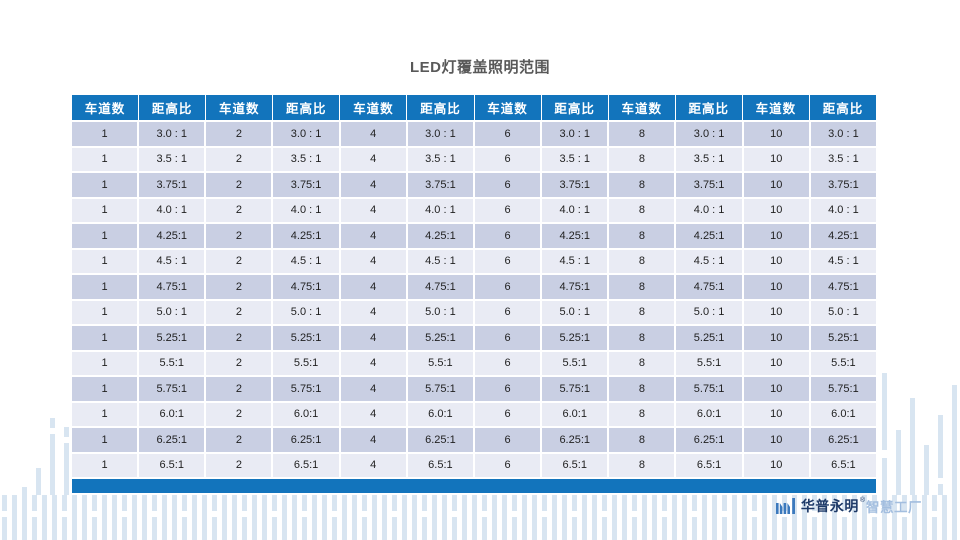 The height and width of the screenshot is (540, 960). Describe the element at coordinates (862, 500) in the screenshot. I see `registered-mark: ®` at that location.